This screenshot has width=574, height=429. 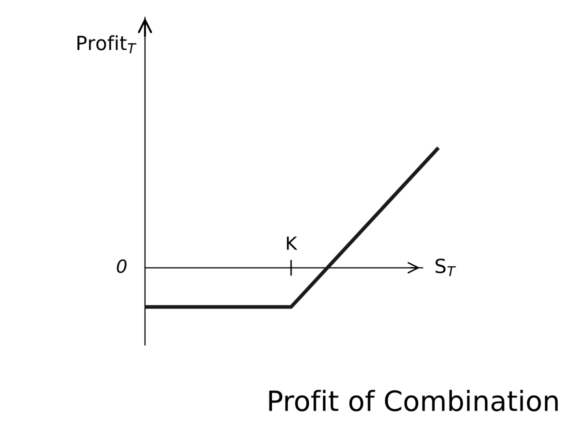 I want to click on annotation: K, so click(x=292, y=243).